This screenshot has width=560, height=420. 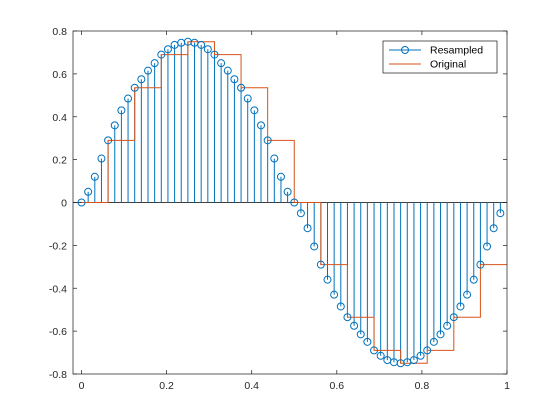 I want to click on x-tick-label: 0, so click(x=82, y=386).